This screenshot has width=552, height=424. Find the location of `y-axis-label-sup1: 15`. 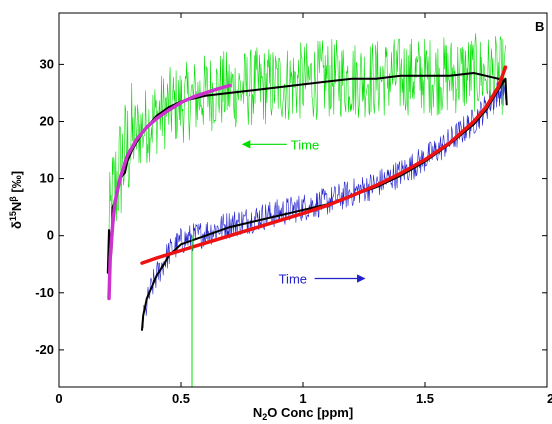

y-axis-label-sup1: 15 is located at coordinates (13, 216).